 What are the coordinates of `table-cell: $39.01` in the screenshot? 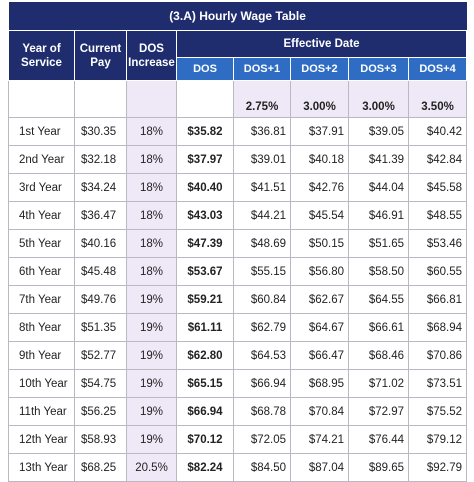 It's located at (262, 159).